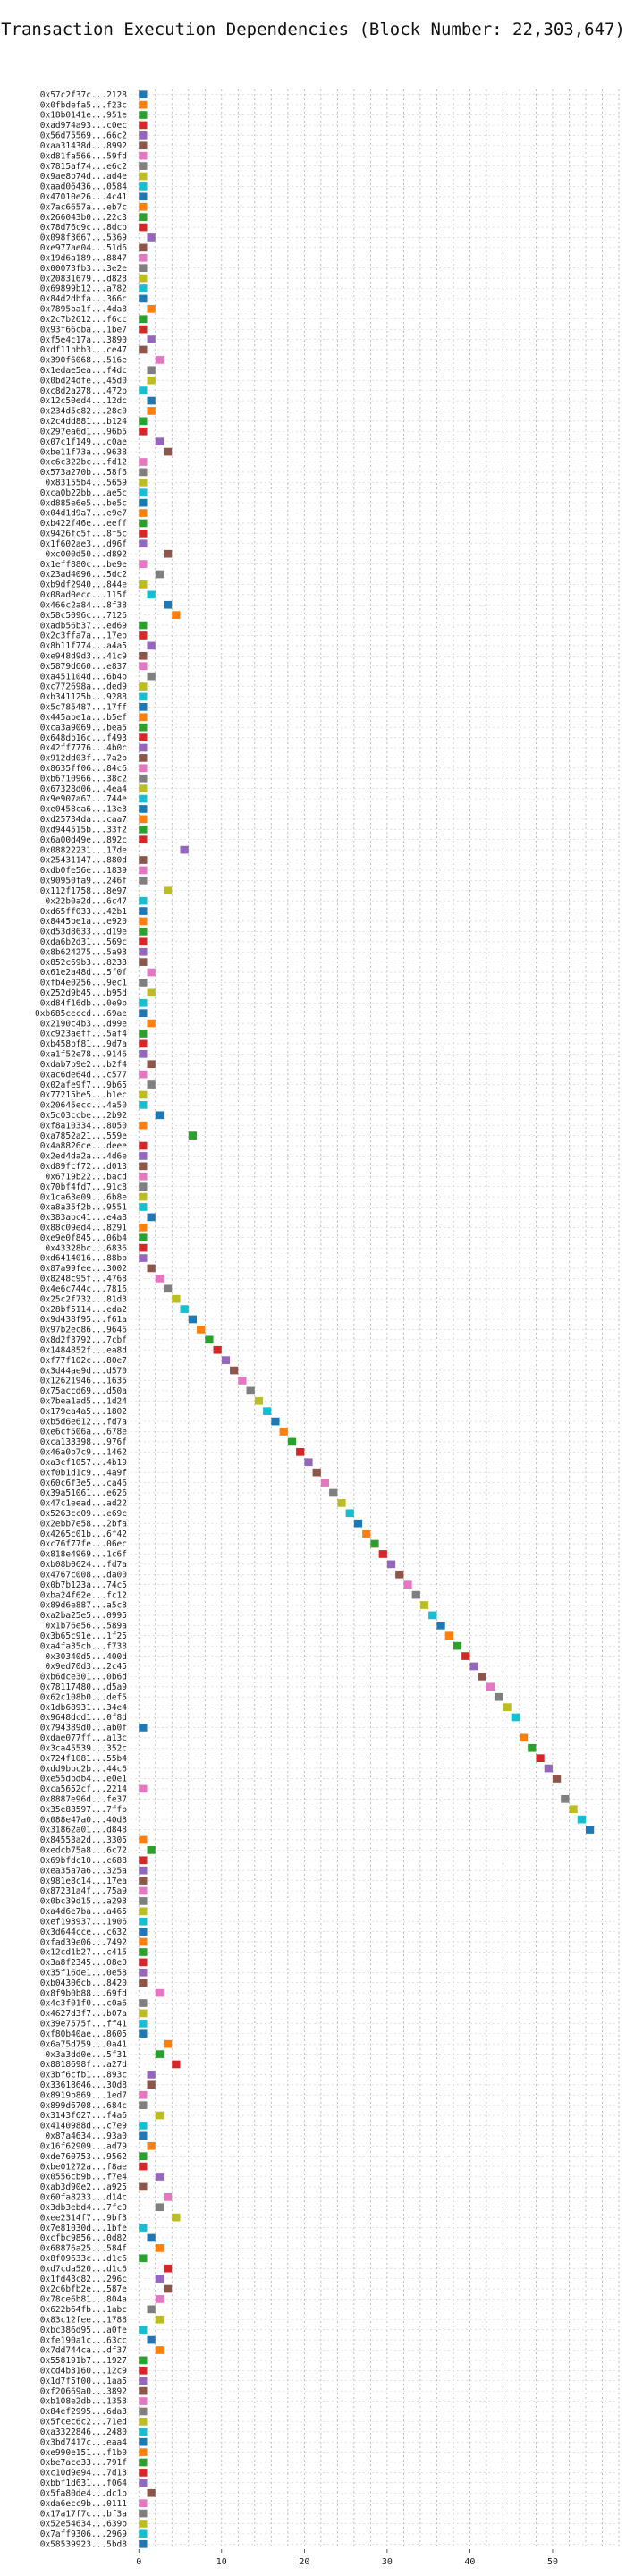 This screenshot has height=2576, width=626. Describe the element at coordinates (83, 1310) in the screenshot. I see `tx-label: 0x28bf5114...eda2` at that location.